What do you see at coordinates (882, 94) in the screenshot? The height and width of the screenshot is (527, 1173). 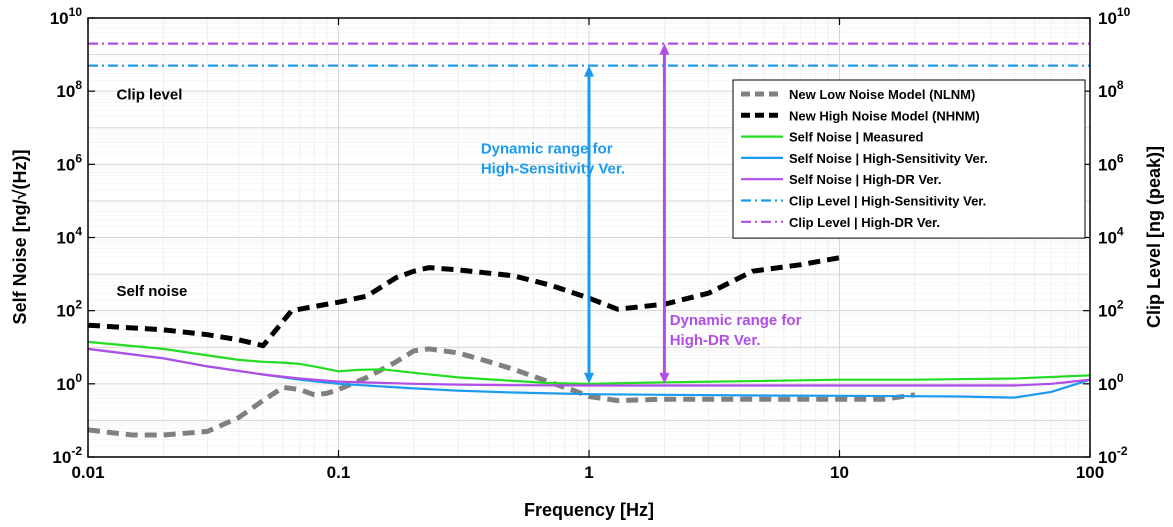 I see `legend-label: New Low Noise Model (NLNM)` at bounding box center [882, 94].